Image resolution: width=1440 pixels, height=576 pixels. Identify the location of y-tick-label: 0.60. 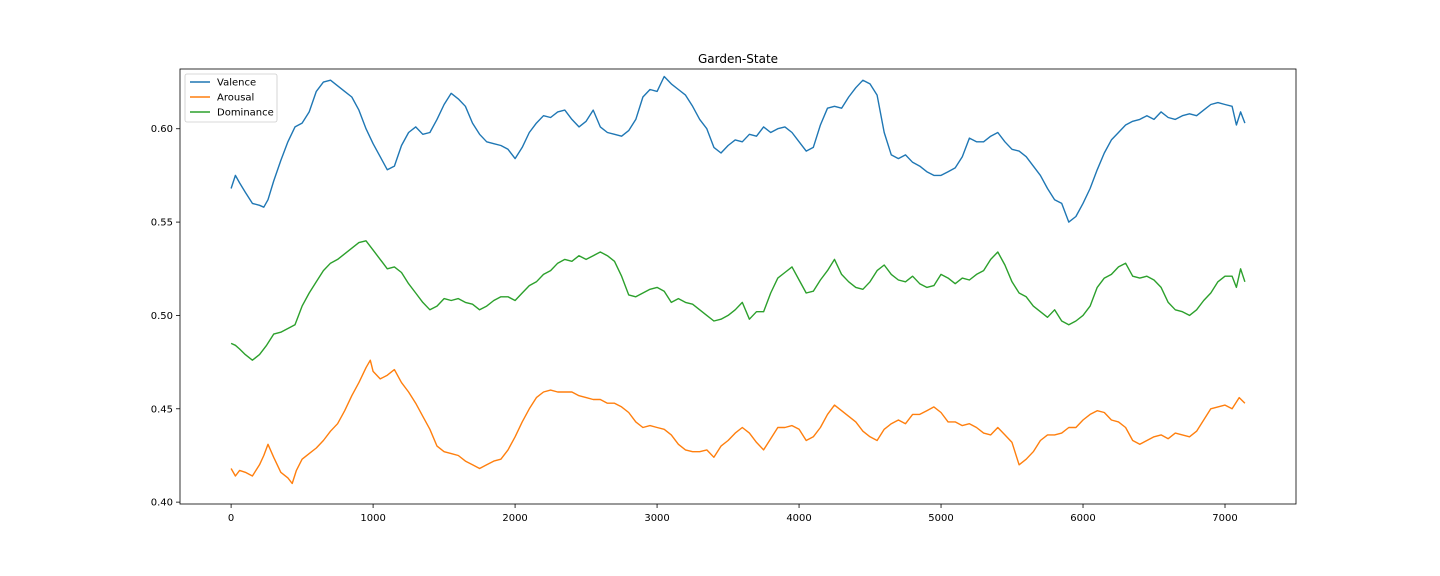
(162, 129).